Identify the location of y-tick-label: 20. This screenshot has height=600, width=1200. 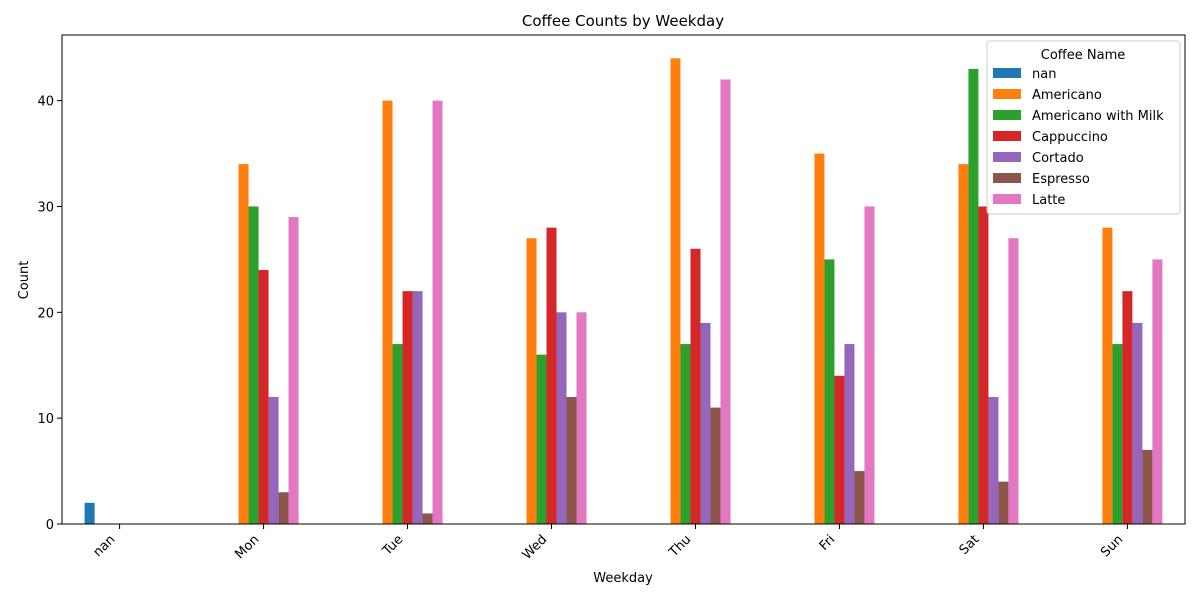
(45, 313).